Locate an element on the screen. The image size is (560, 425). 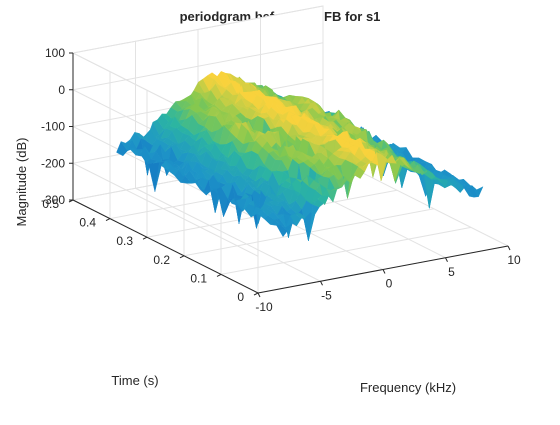
x-gridline is located at coordinates (228, 234).